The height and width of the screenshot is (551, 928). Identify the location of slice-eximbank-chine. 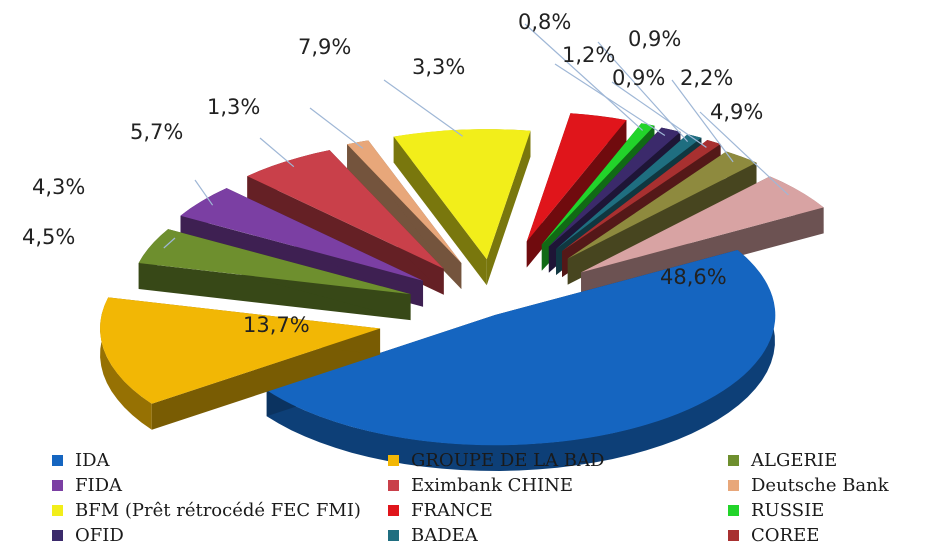
(345, 222).